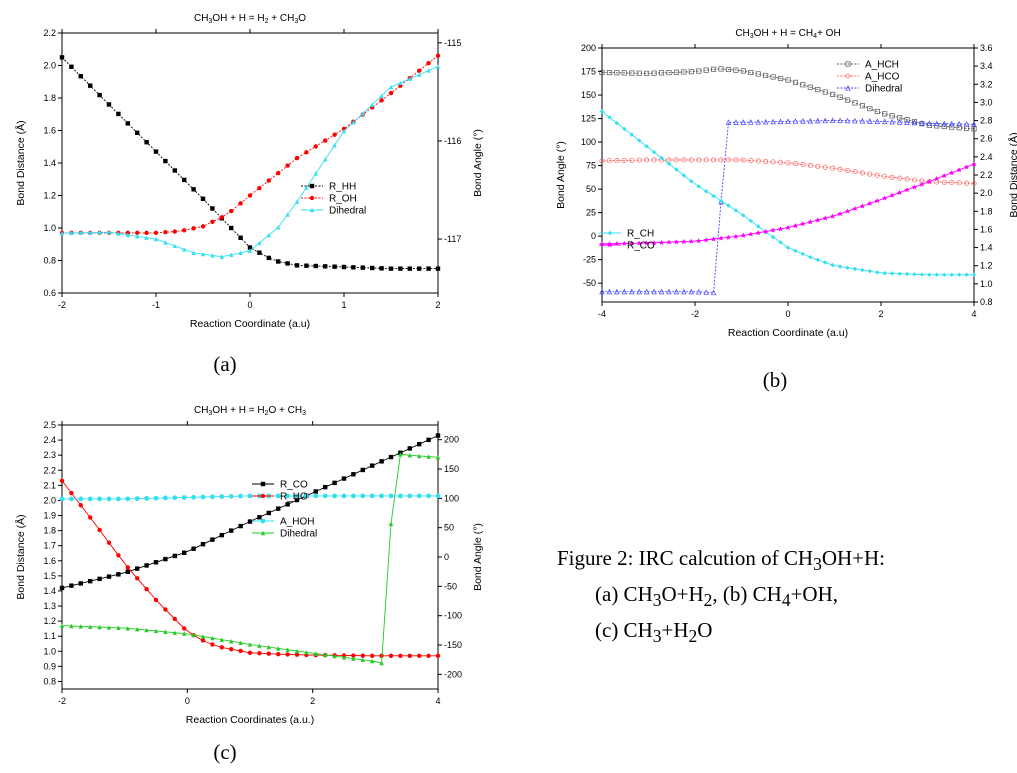  I want to click on y-right-tick-label: 3.4, so click(986, 66).